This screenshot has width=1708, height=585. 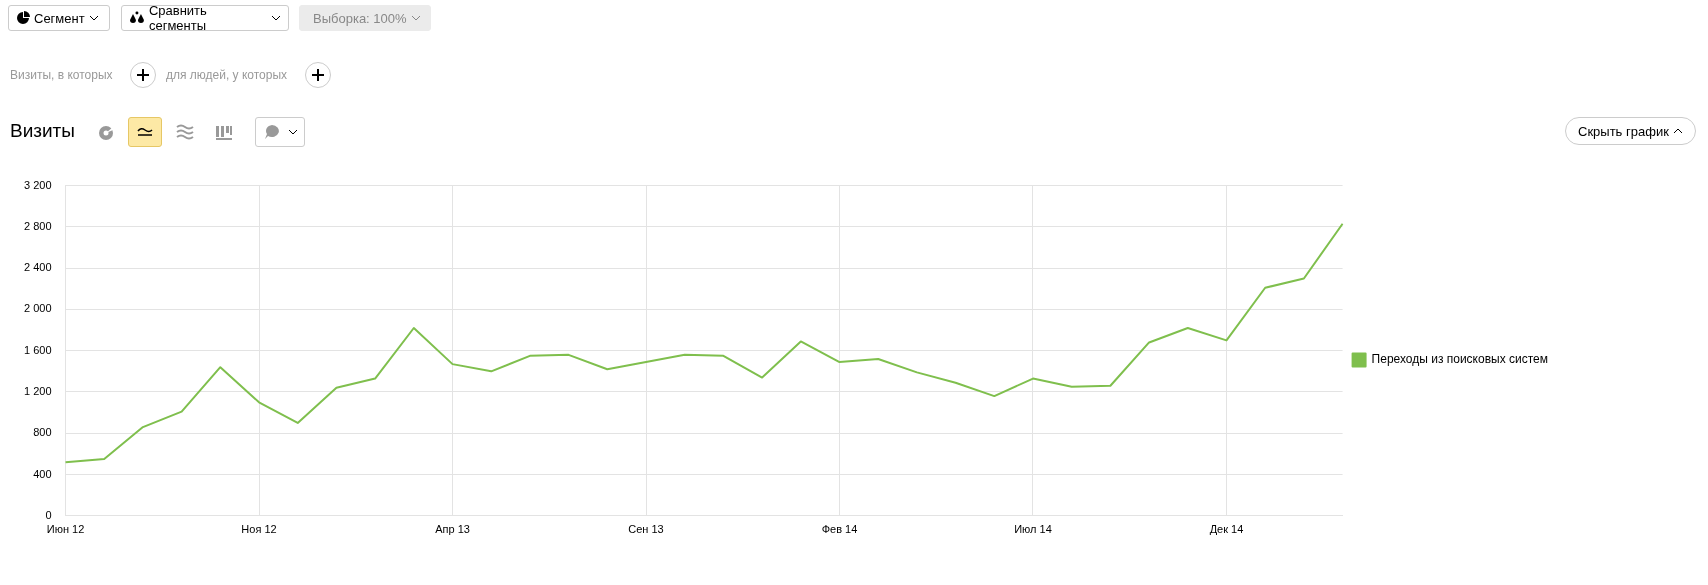 What do you see at coordinates (452, 529) in the screenshot?
I see `x-tick-label: Апр 13` at bounding box center [452, 529].